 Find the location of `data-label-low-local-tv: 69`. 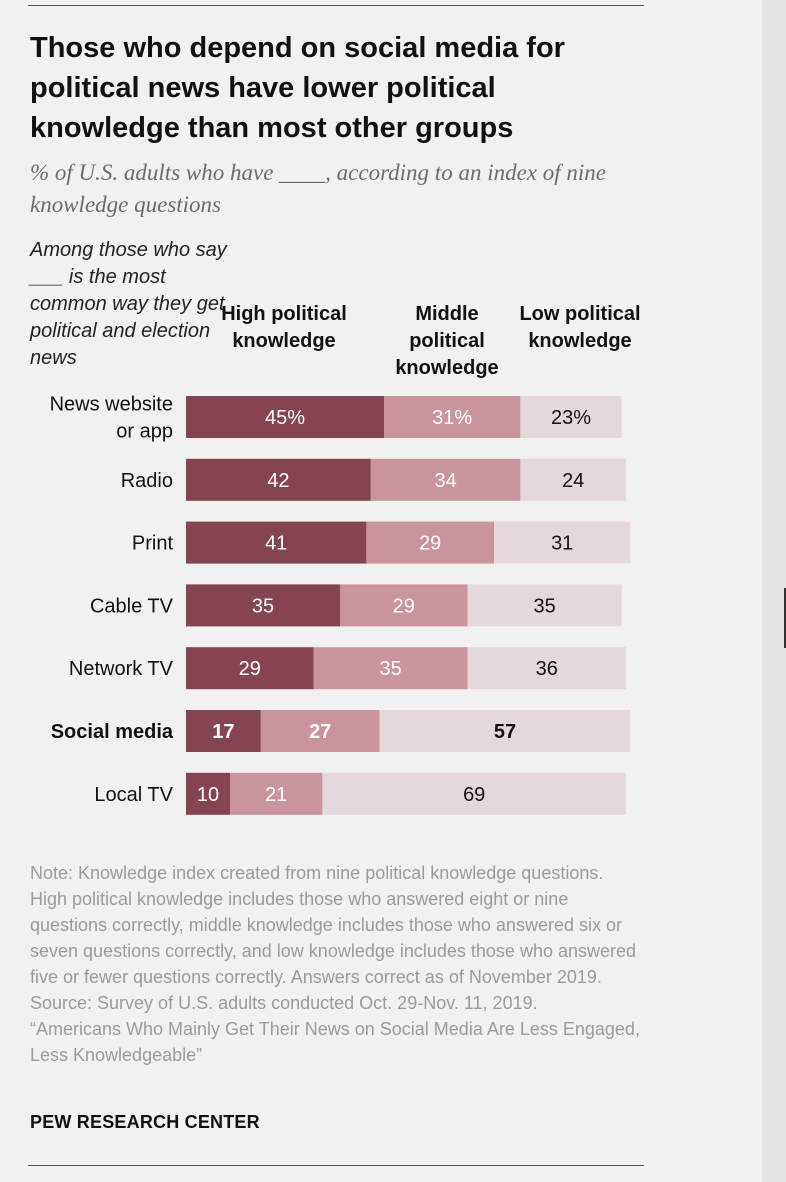

data-label-low-local-tv: 69 is located at coordinates (474, 795).